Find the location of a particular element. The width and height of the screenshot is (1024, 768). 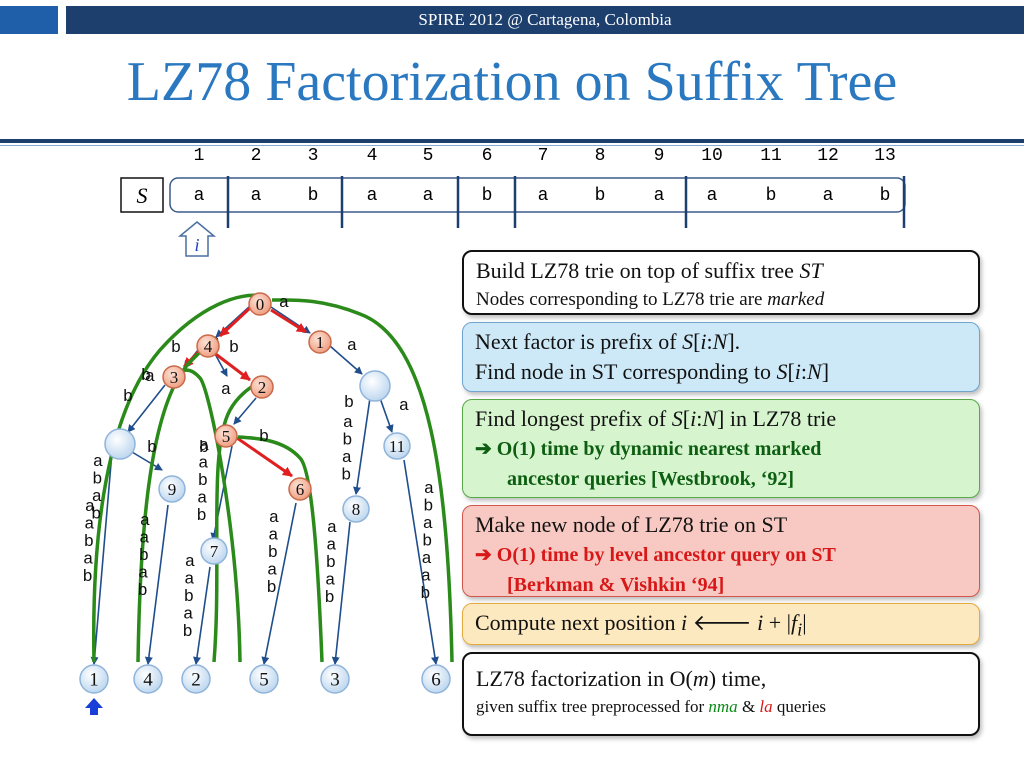

position-number: 2 is located at coordinates (256, 156).